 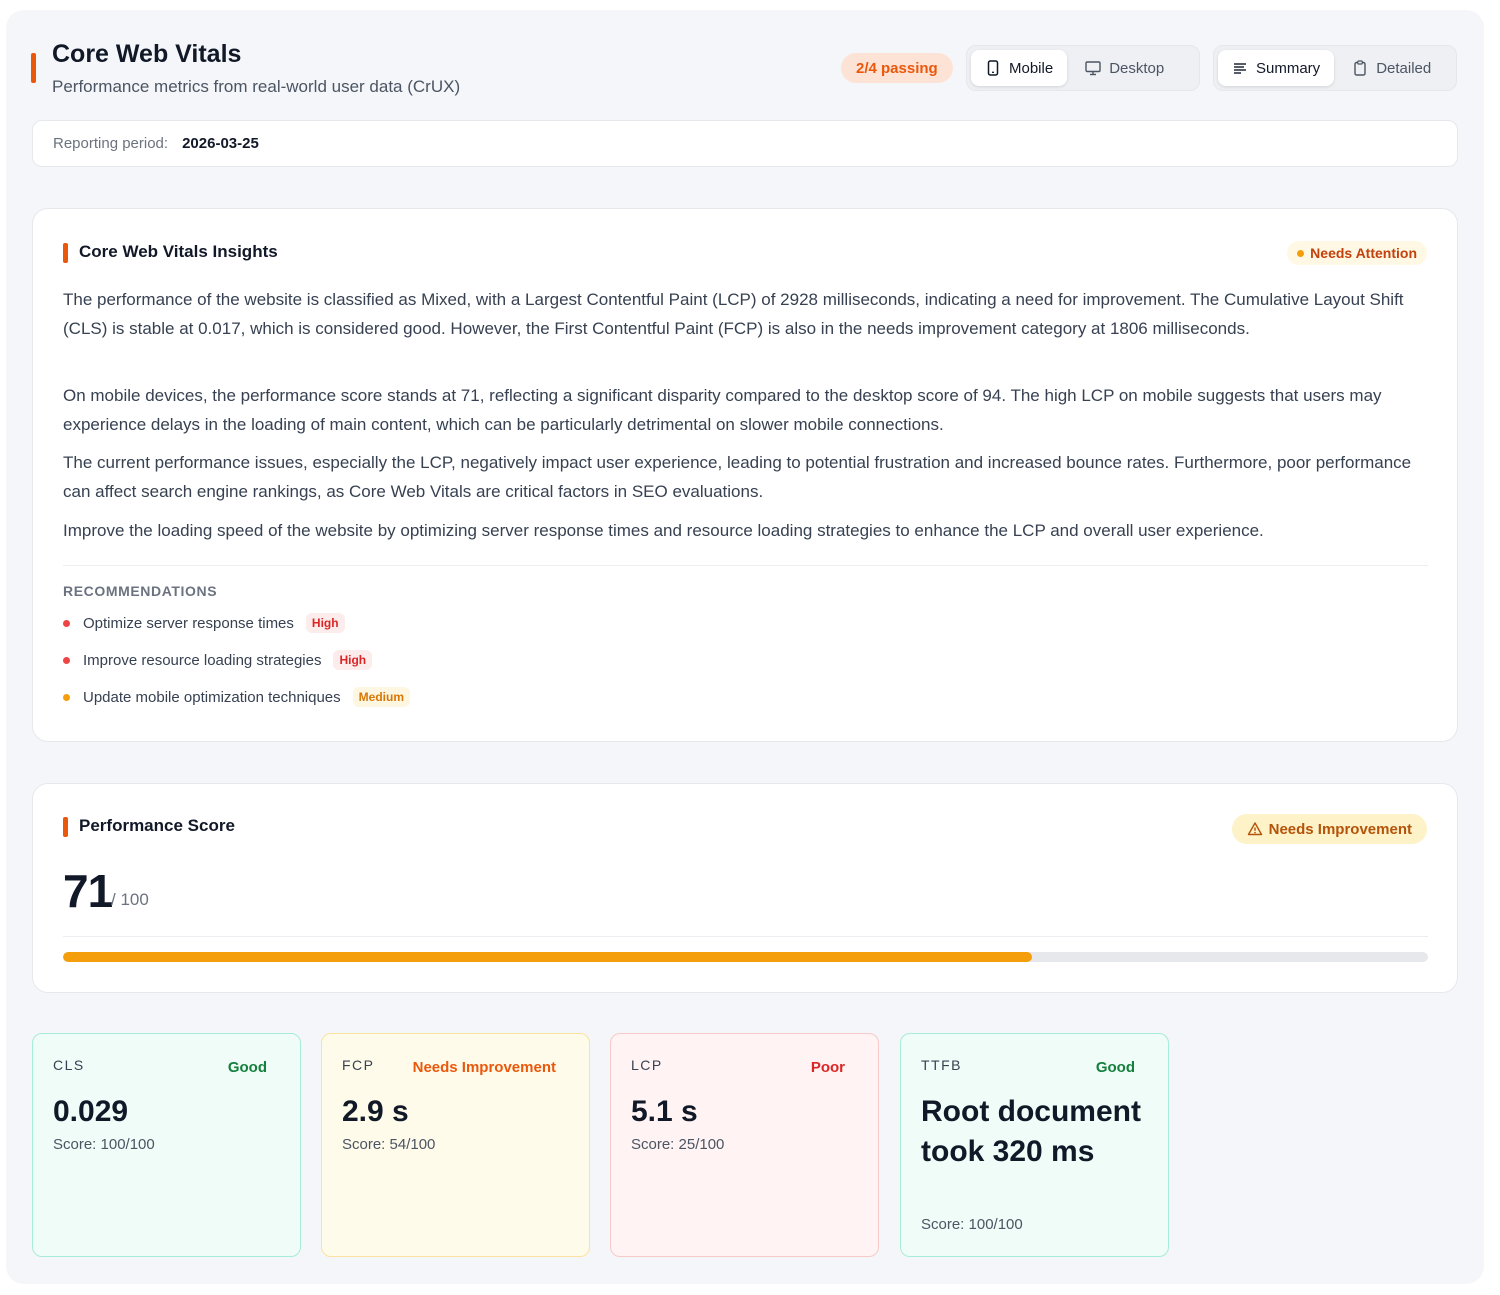 I want to click on priority-tag: Medium, so click(x=381, y=697).